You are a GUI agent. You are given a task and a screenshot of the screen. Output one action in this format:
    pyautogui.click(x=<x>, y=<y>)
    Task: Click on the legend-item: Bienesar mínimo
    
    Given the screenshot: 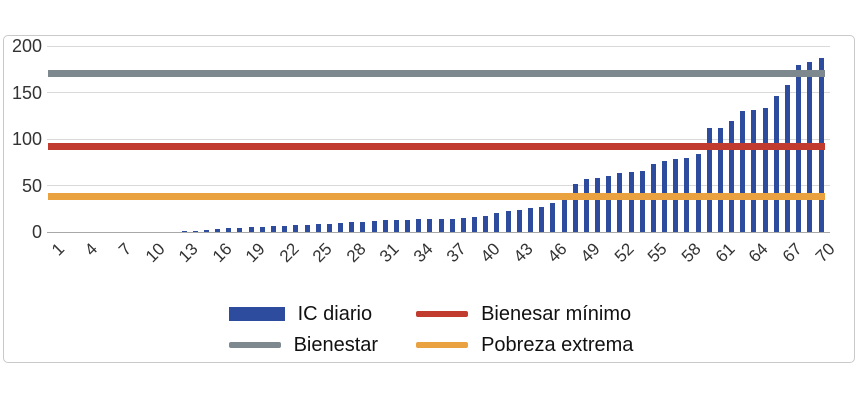 What is the action you would take?
    pyautogui.click(x=524, y=314)
    